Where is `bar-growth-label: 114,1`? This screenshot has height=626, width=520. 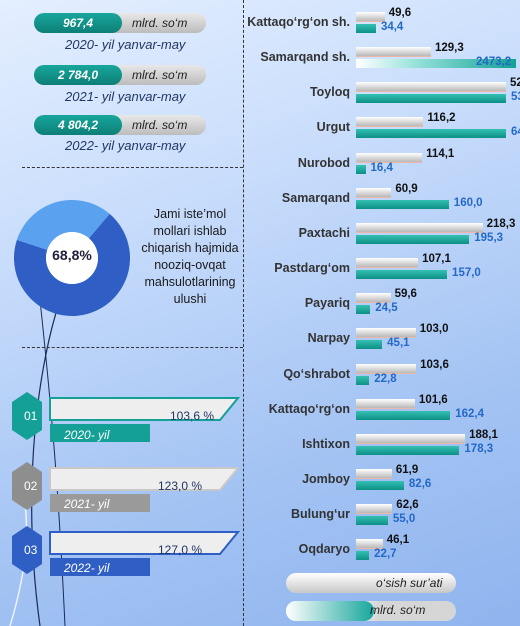
bar-growth-label: 114,1 is located at coordinates (440, 153).